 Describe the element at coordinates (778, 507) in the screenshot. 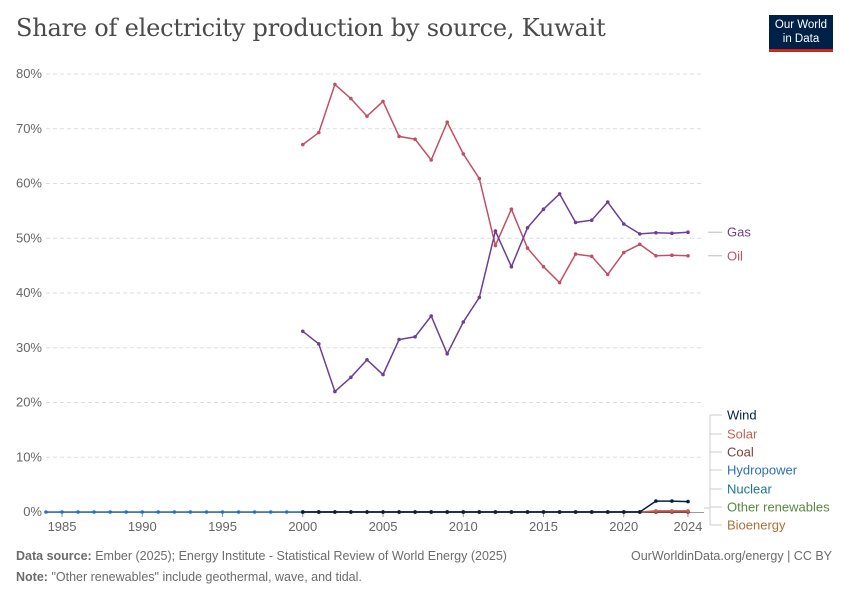

I see `series-label-other-renewables: Other renewables` at that location.